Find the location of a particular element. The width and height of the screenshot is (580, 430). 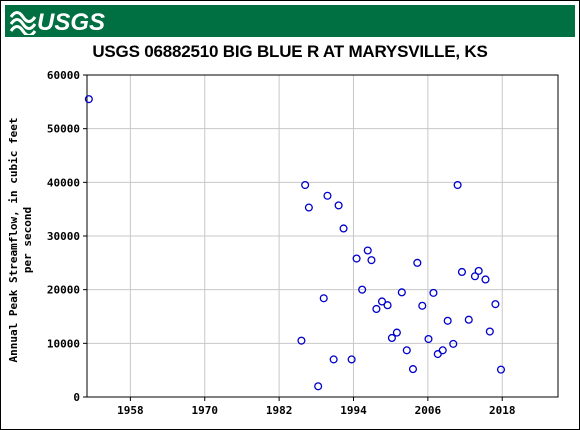

y-axis-title-line2: per second is located at coordinates (27, 240).